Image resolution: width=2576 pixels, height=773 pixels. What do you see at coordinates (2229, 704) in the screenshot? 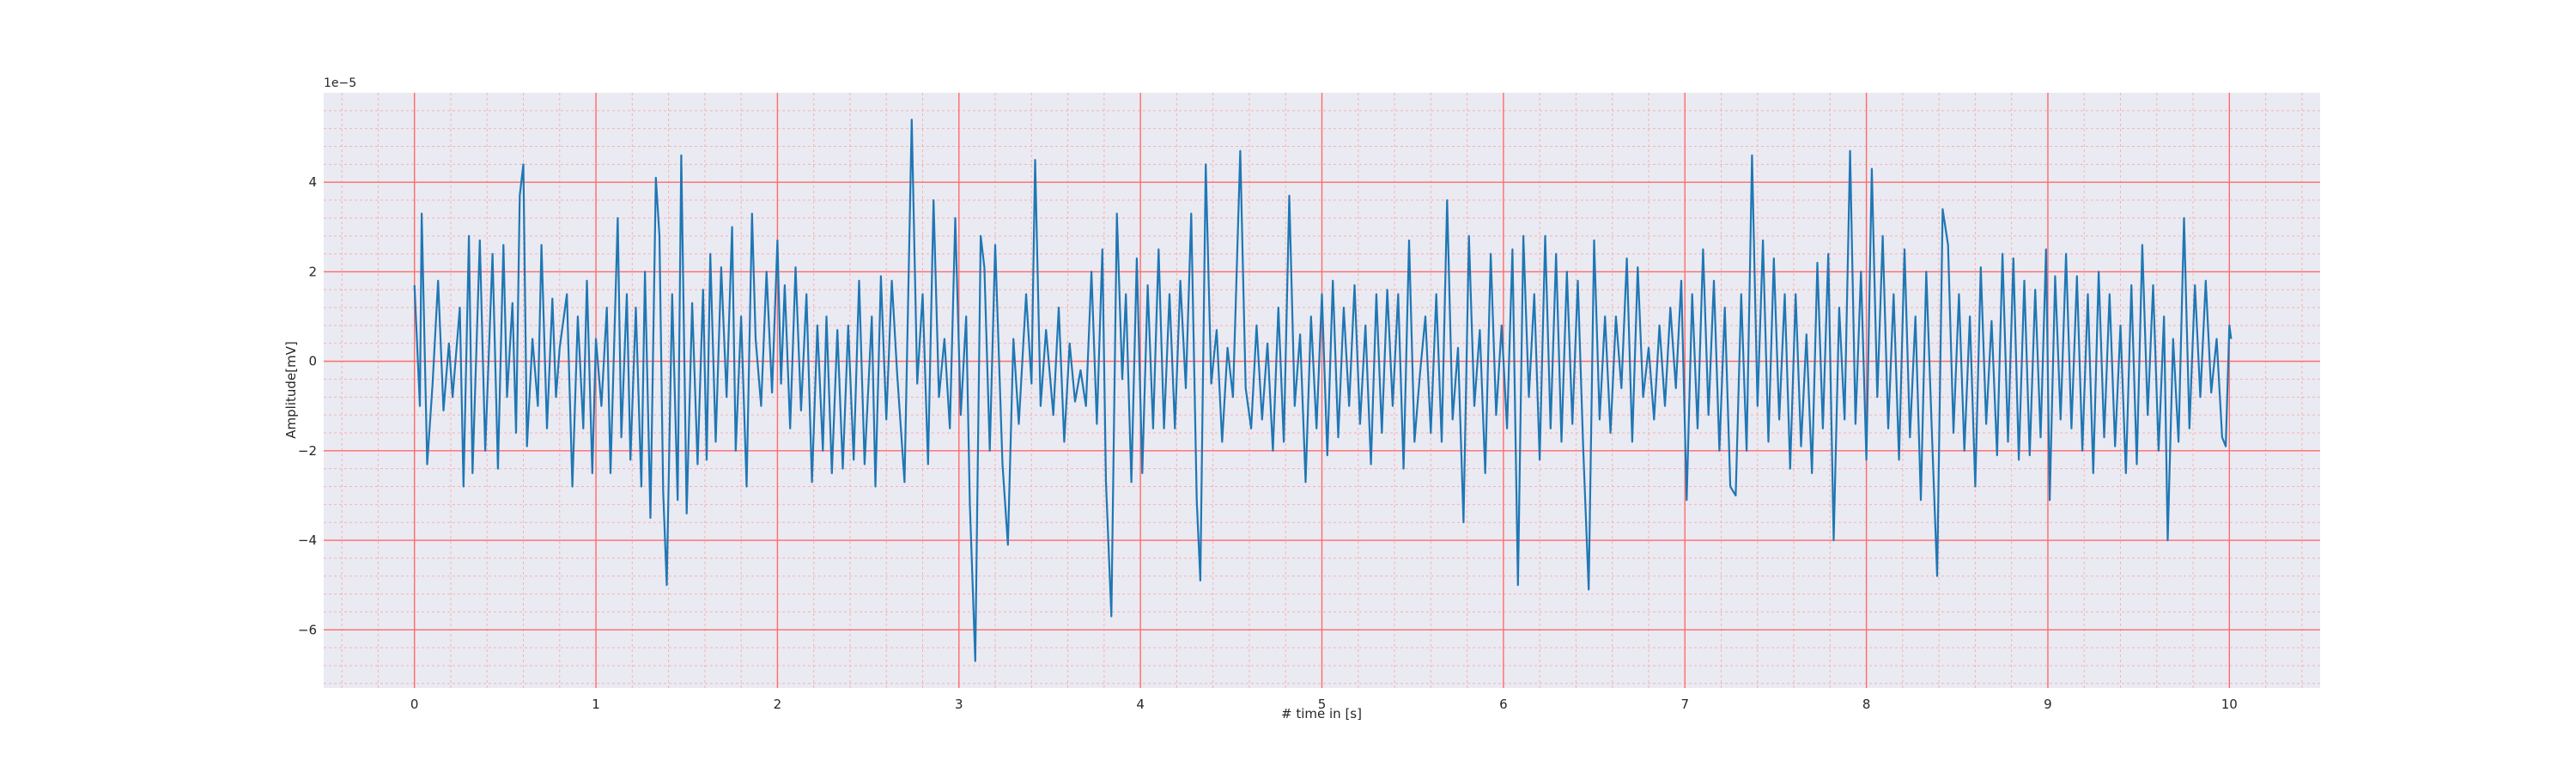
I see `x-tick-label: 10` at bounding box center [2229, 704].